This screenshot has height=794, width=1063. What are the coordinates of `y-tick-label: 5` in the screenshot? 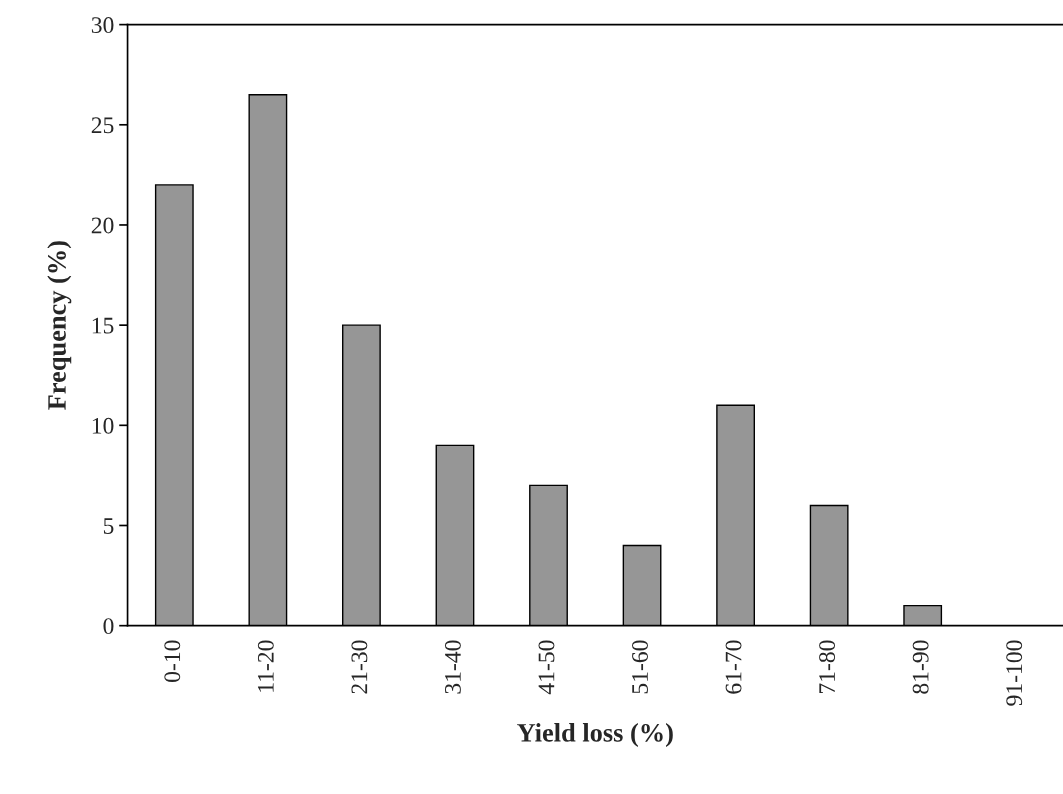 It's located at (108, 526).